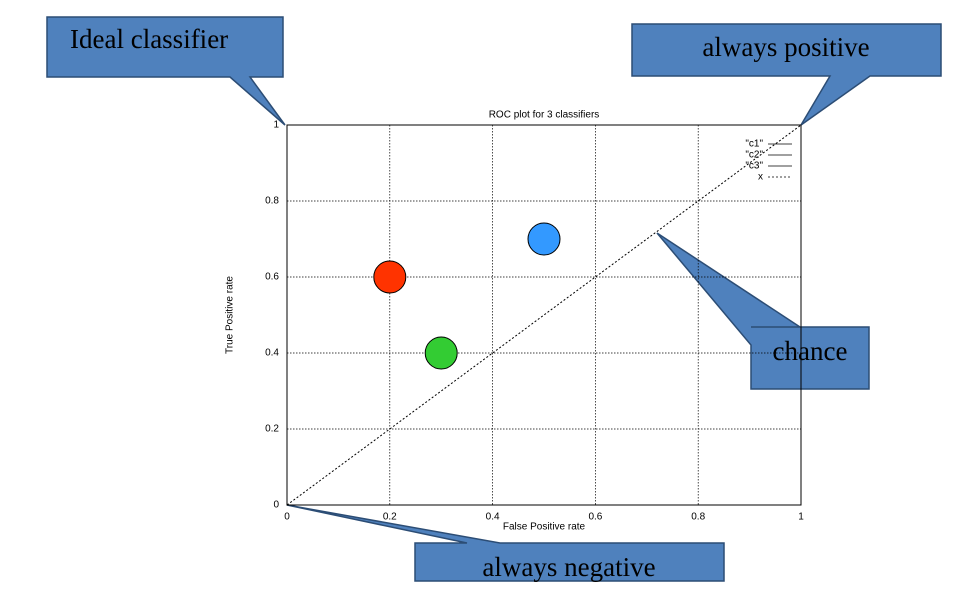 This screenshot has width=967, height=608. What do you see at coordinates (272, 429) in the screenshot?
I see `y-tick-label: 0.2` at bounding box center [272, 429].